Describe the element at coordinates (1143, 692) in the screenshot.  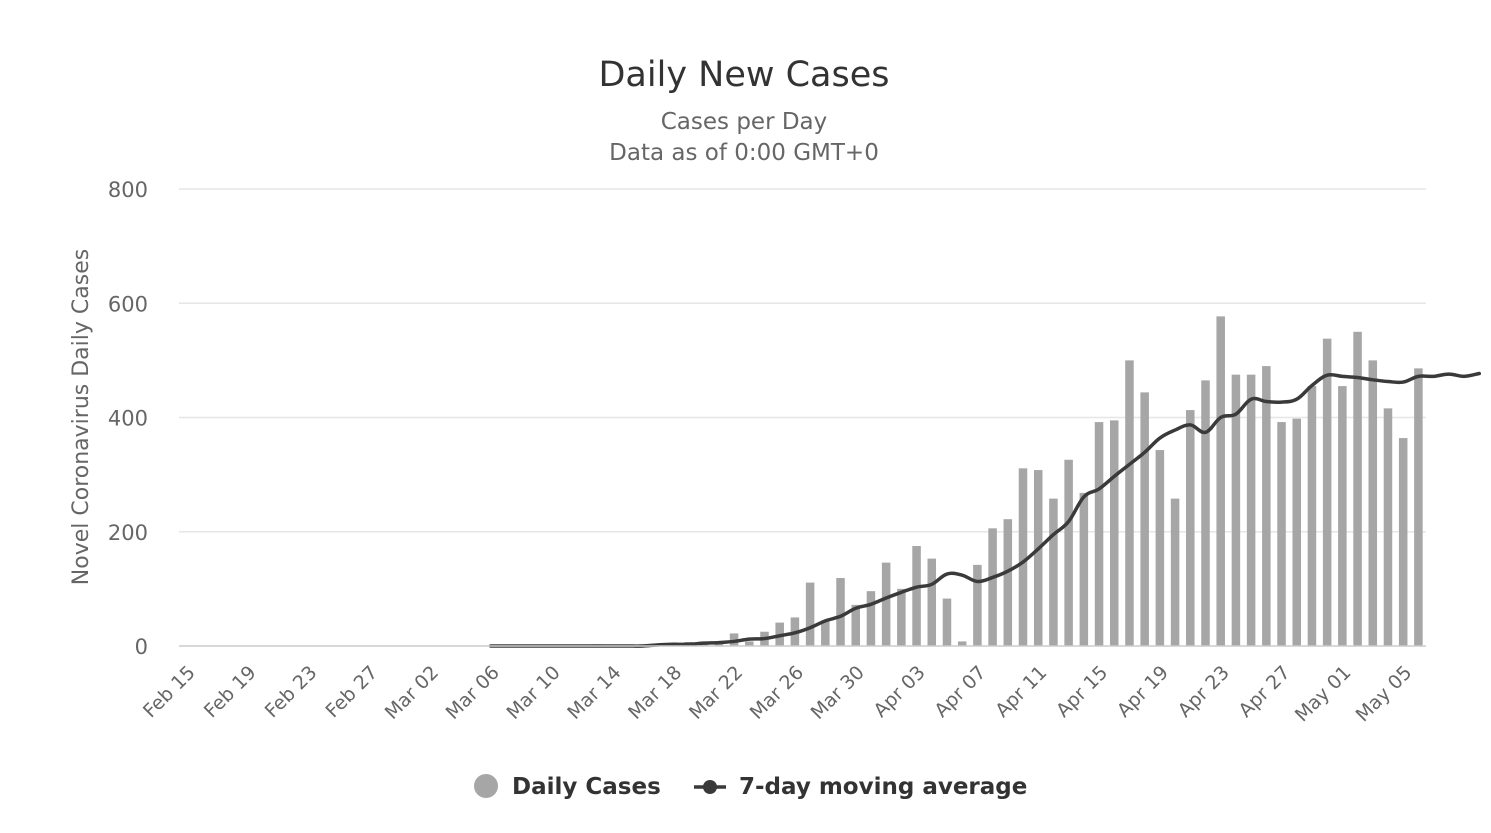
I see `x-tick-label: Apr 19` at that location.